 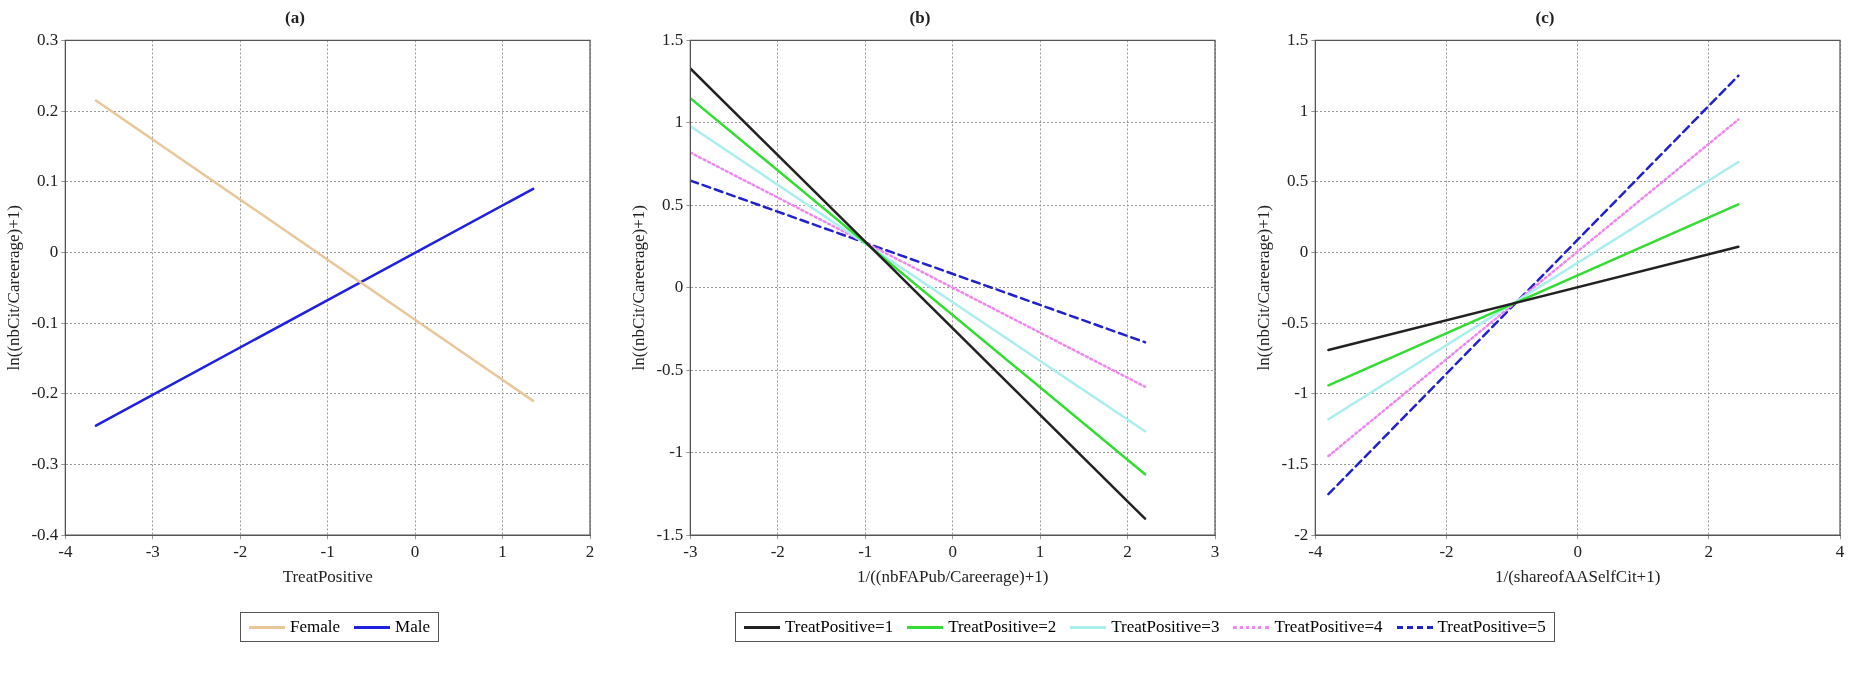 What do you see at coordinates (327, 577) in the screenshot?
I see `x-axis-title: TreatPositive` at bounding box center [327, 577].